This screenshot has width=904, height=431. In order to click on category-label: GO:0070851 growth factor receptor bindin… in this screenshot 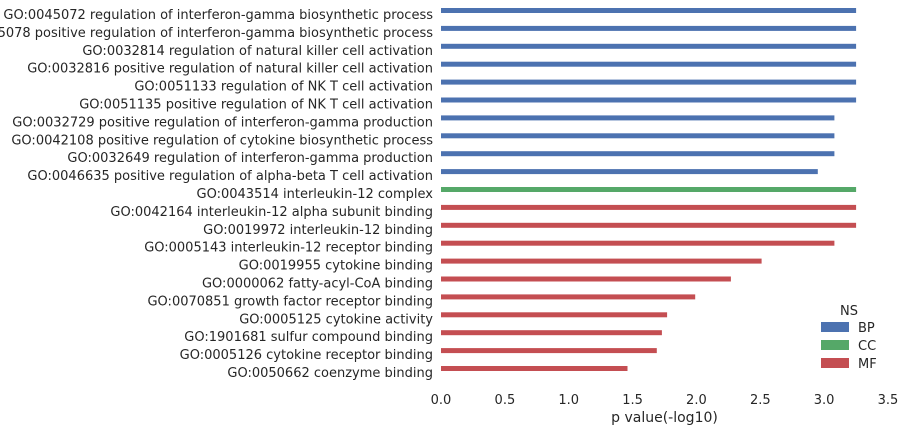, I will do `click(290, 301)`.